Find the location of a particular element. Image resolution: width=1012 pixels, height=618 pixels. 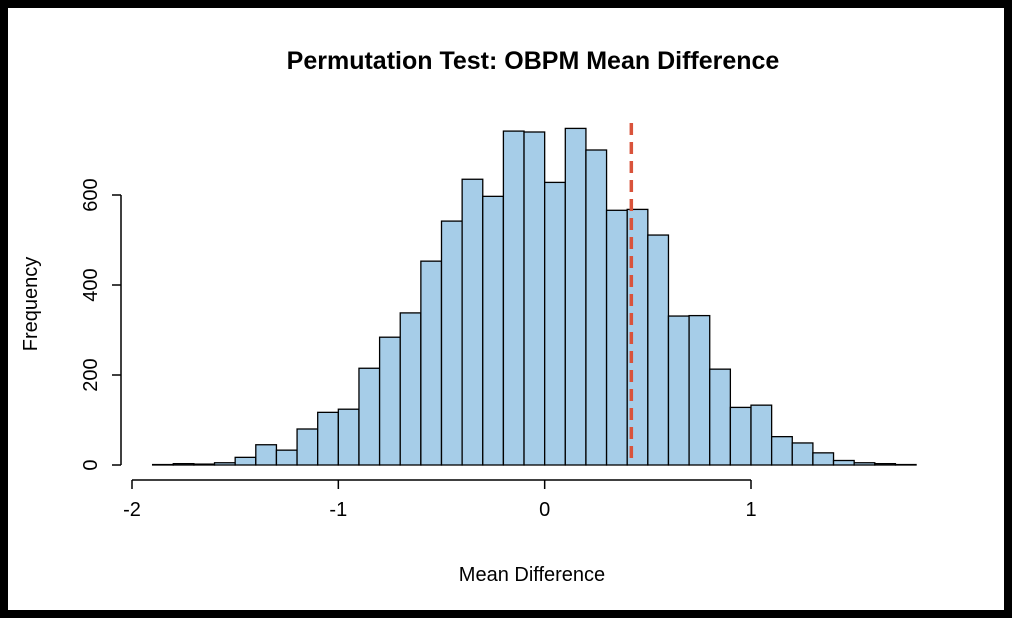

y-tick-label: 400 is located at coordinates (91, 284).